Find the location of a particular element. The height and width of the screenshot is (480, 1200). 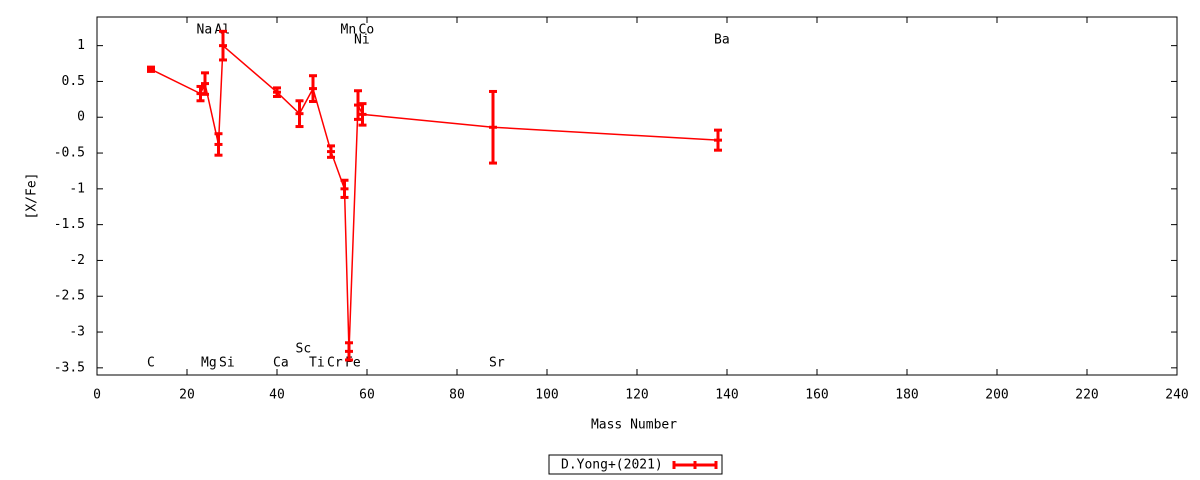

y-tick-label: 0.5 is located at coordinates (73, 81).